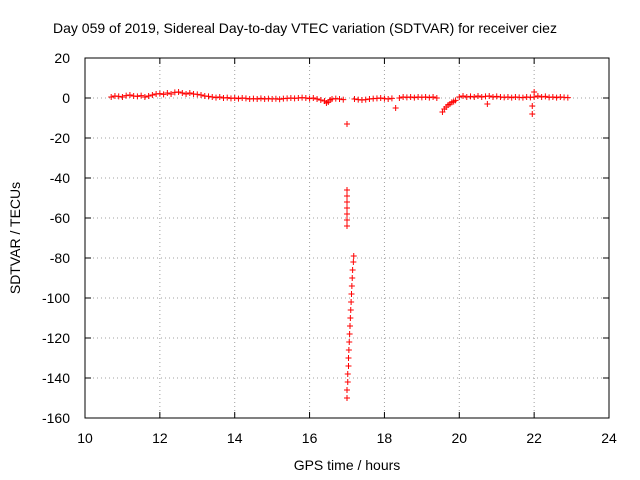 Image resolution: width=640 pixels, height=480 pixels. What do you see at coordinates (60, 138) in the screenshot?
I see `y-tick-label: -20` at bounding box center [60, 138].